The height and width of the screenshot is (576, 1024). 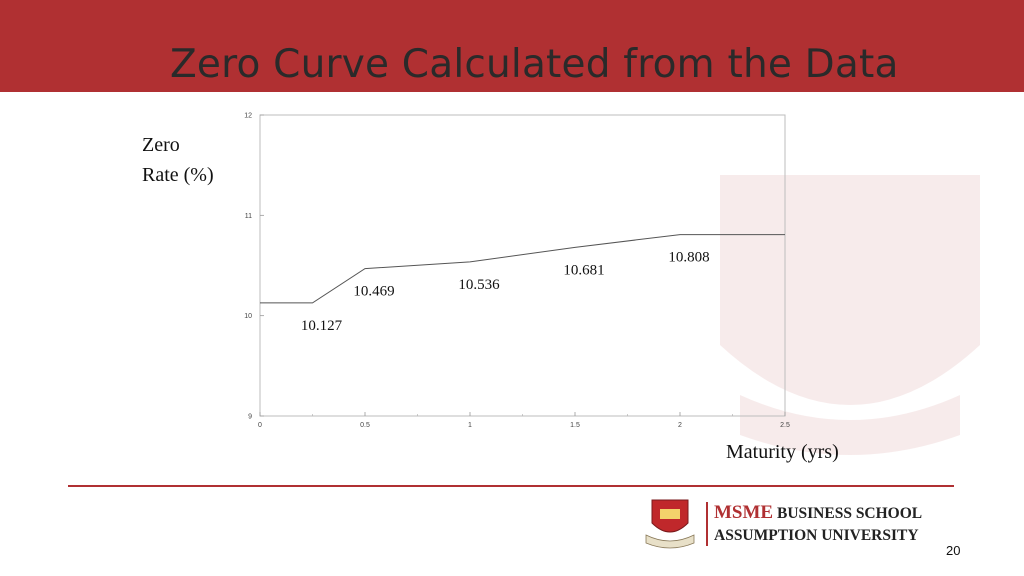 What do you see at coordinates (161, 145) in the screenshot?
I see `y-axis-label-line-1: Zero` at bounding box center [161, 145].